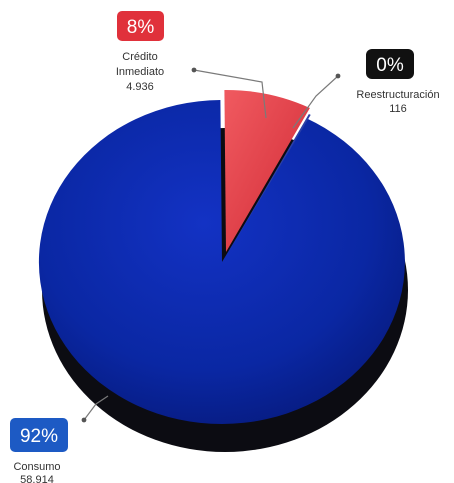 The height and width of the screenshot is (483, 454). Describe the element at coordinates (139, 57) in the screenshot. I see `slice-name-credito-line1: Crédito` at that location.